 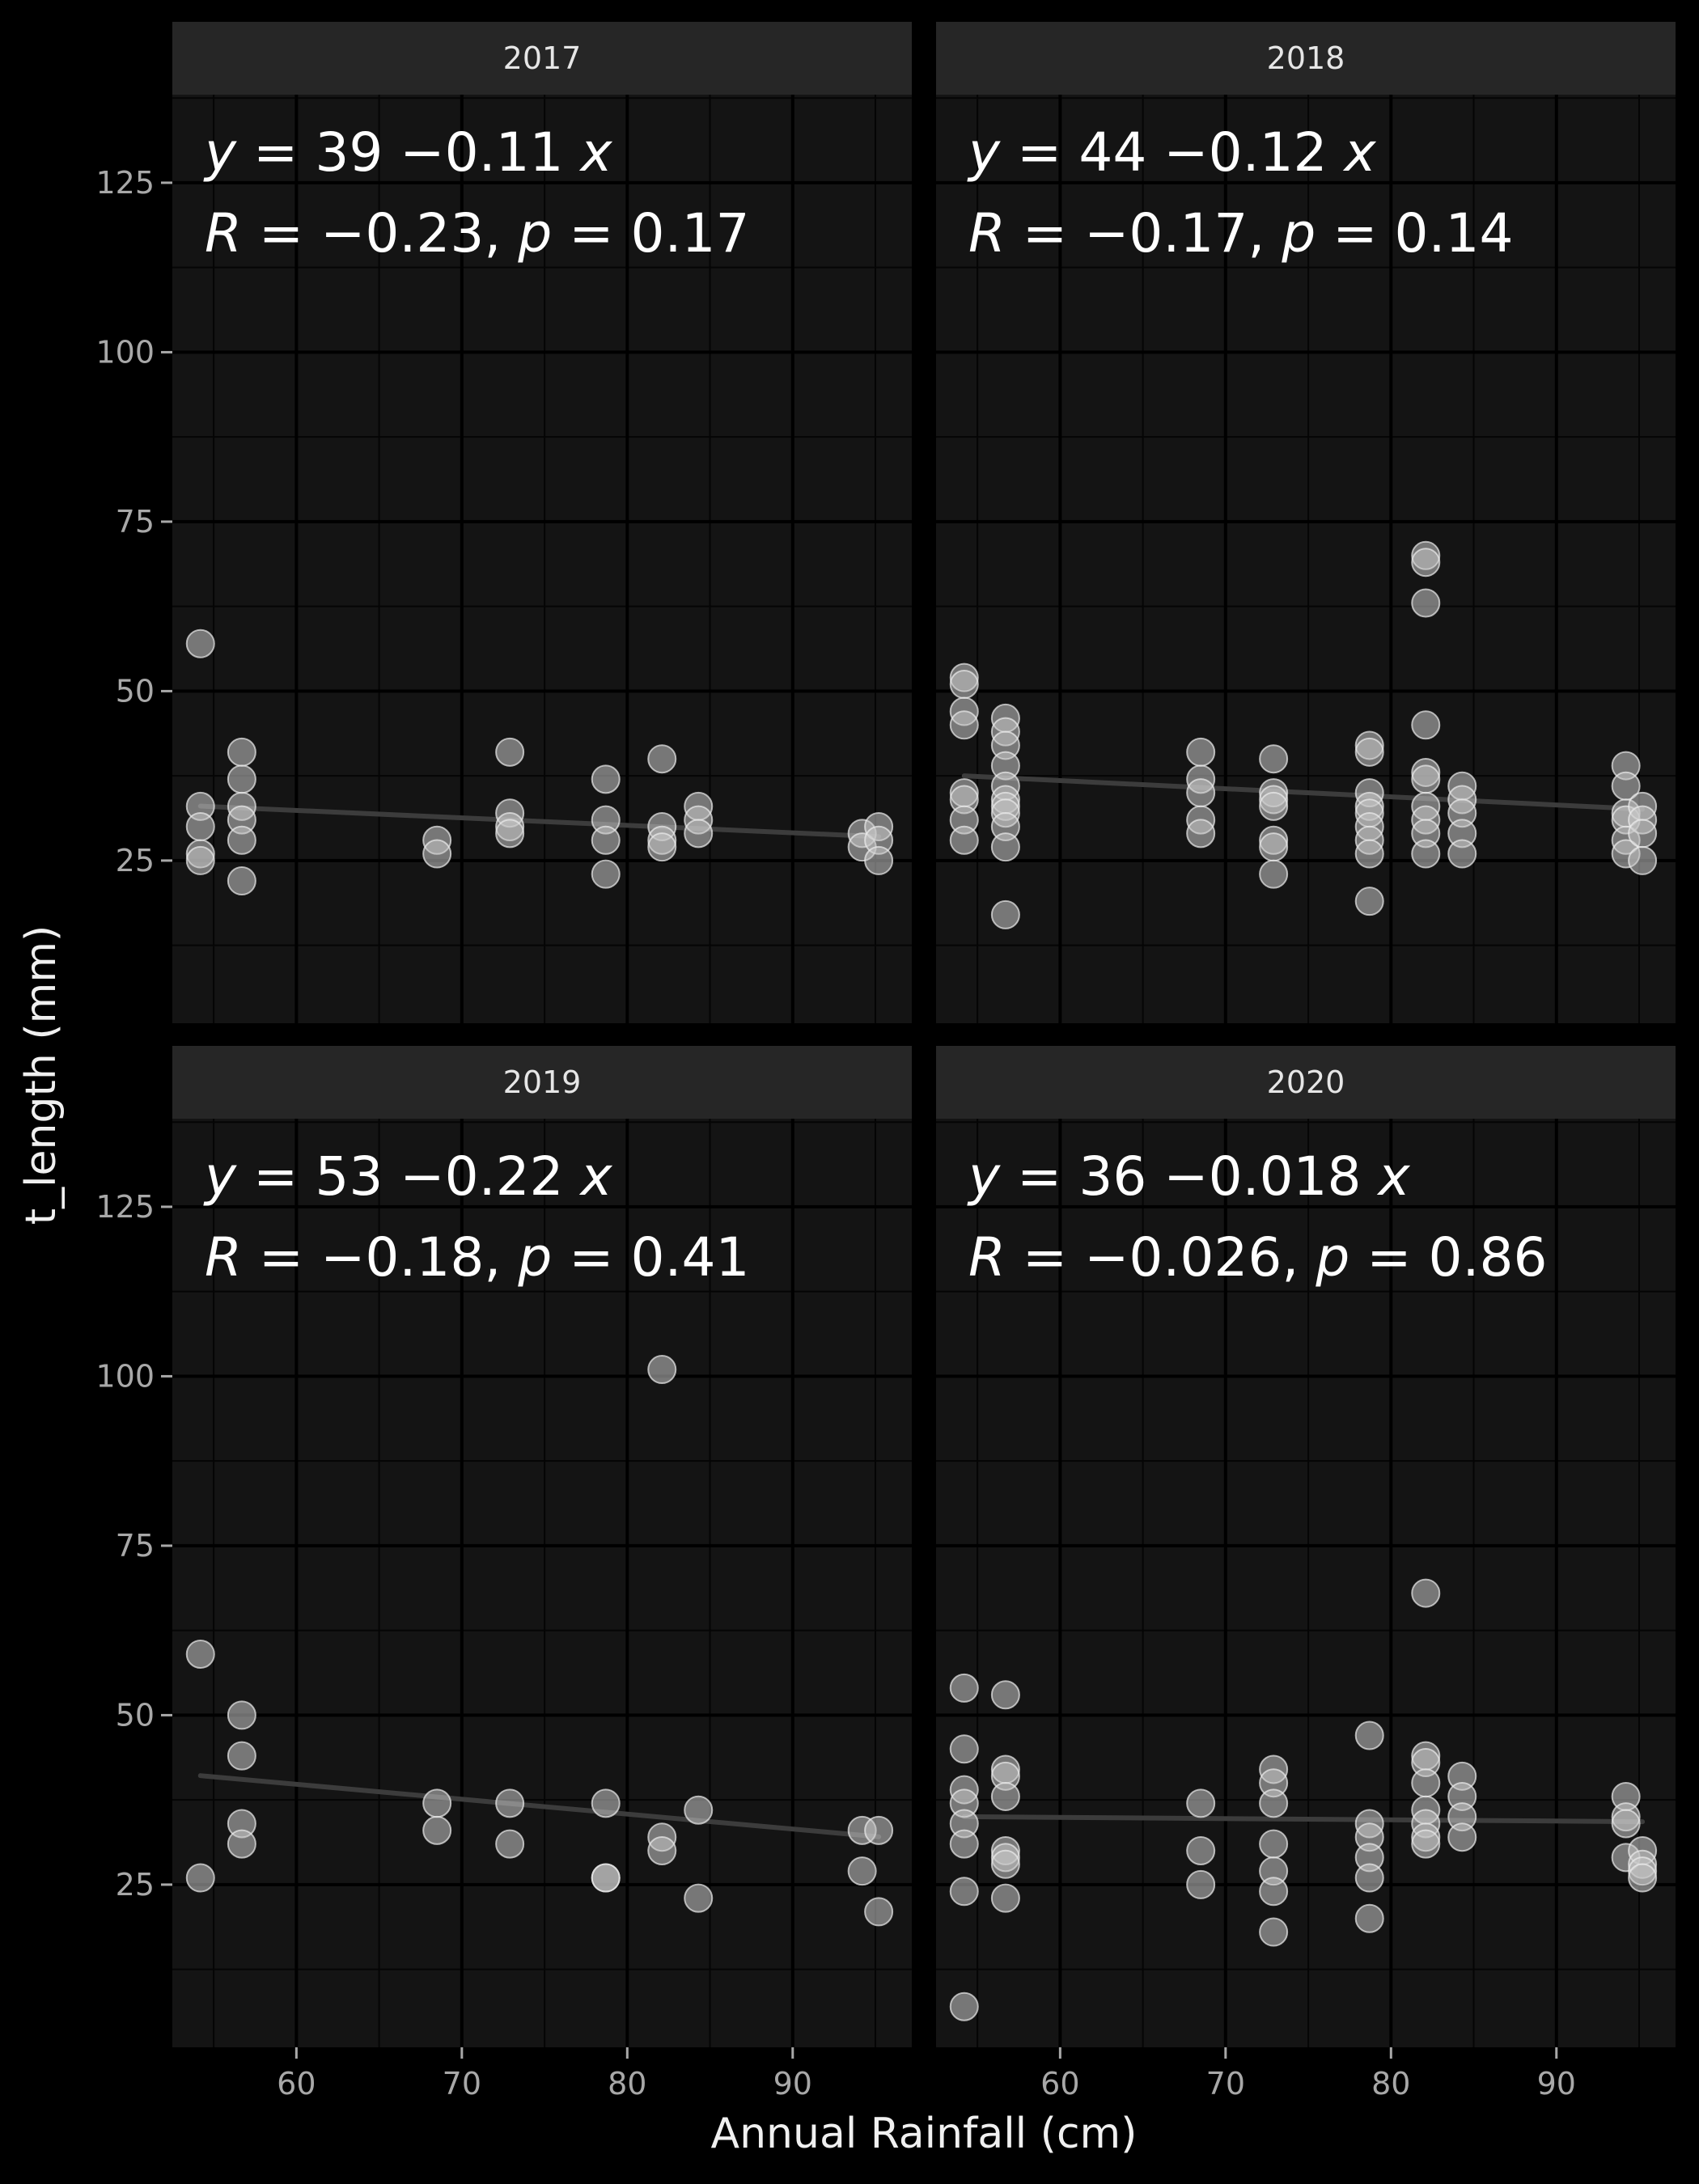 I want to click on y-axis-title: t_length (mm), so click(x=41, y=1075).